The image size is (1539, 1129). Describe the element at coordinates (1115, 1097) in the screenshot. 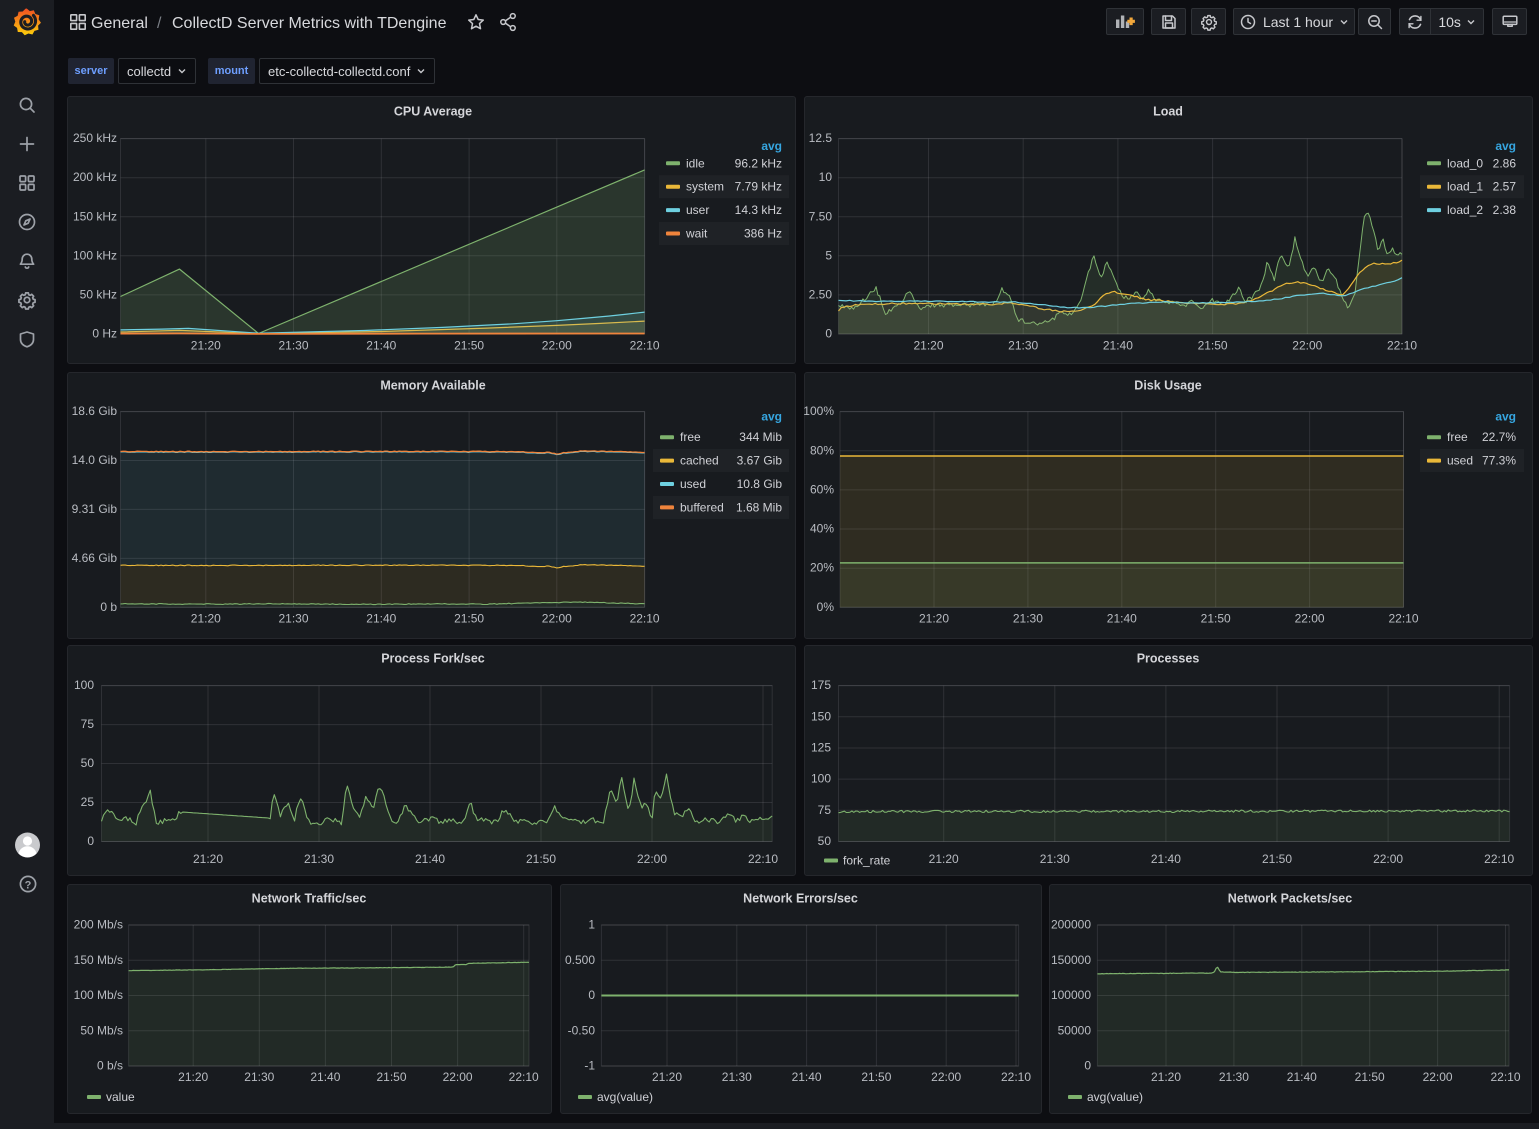

I see `svg-text: avg(value)` at that location.